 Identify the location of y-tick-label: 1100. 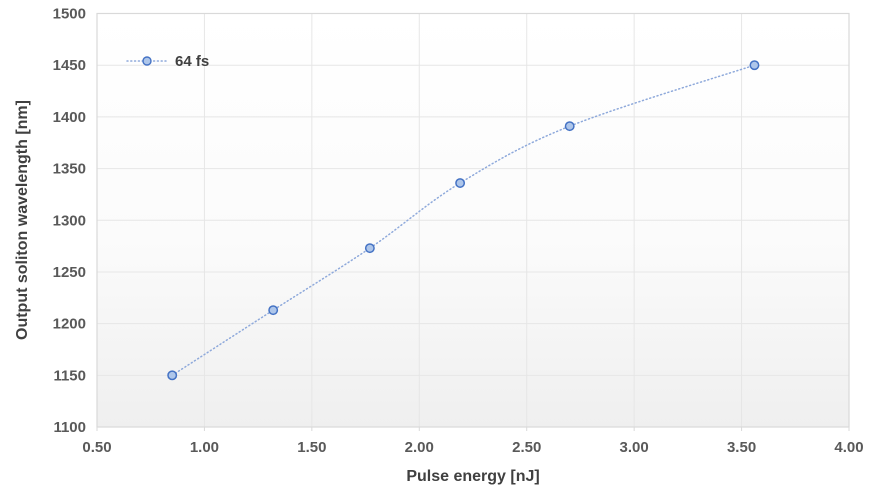
(69, 427).